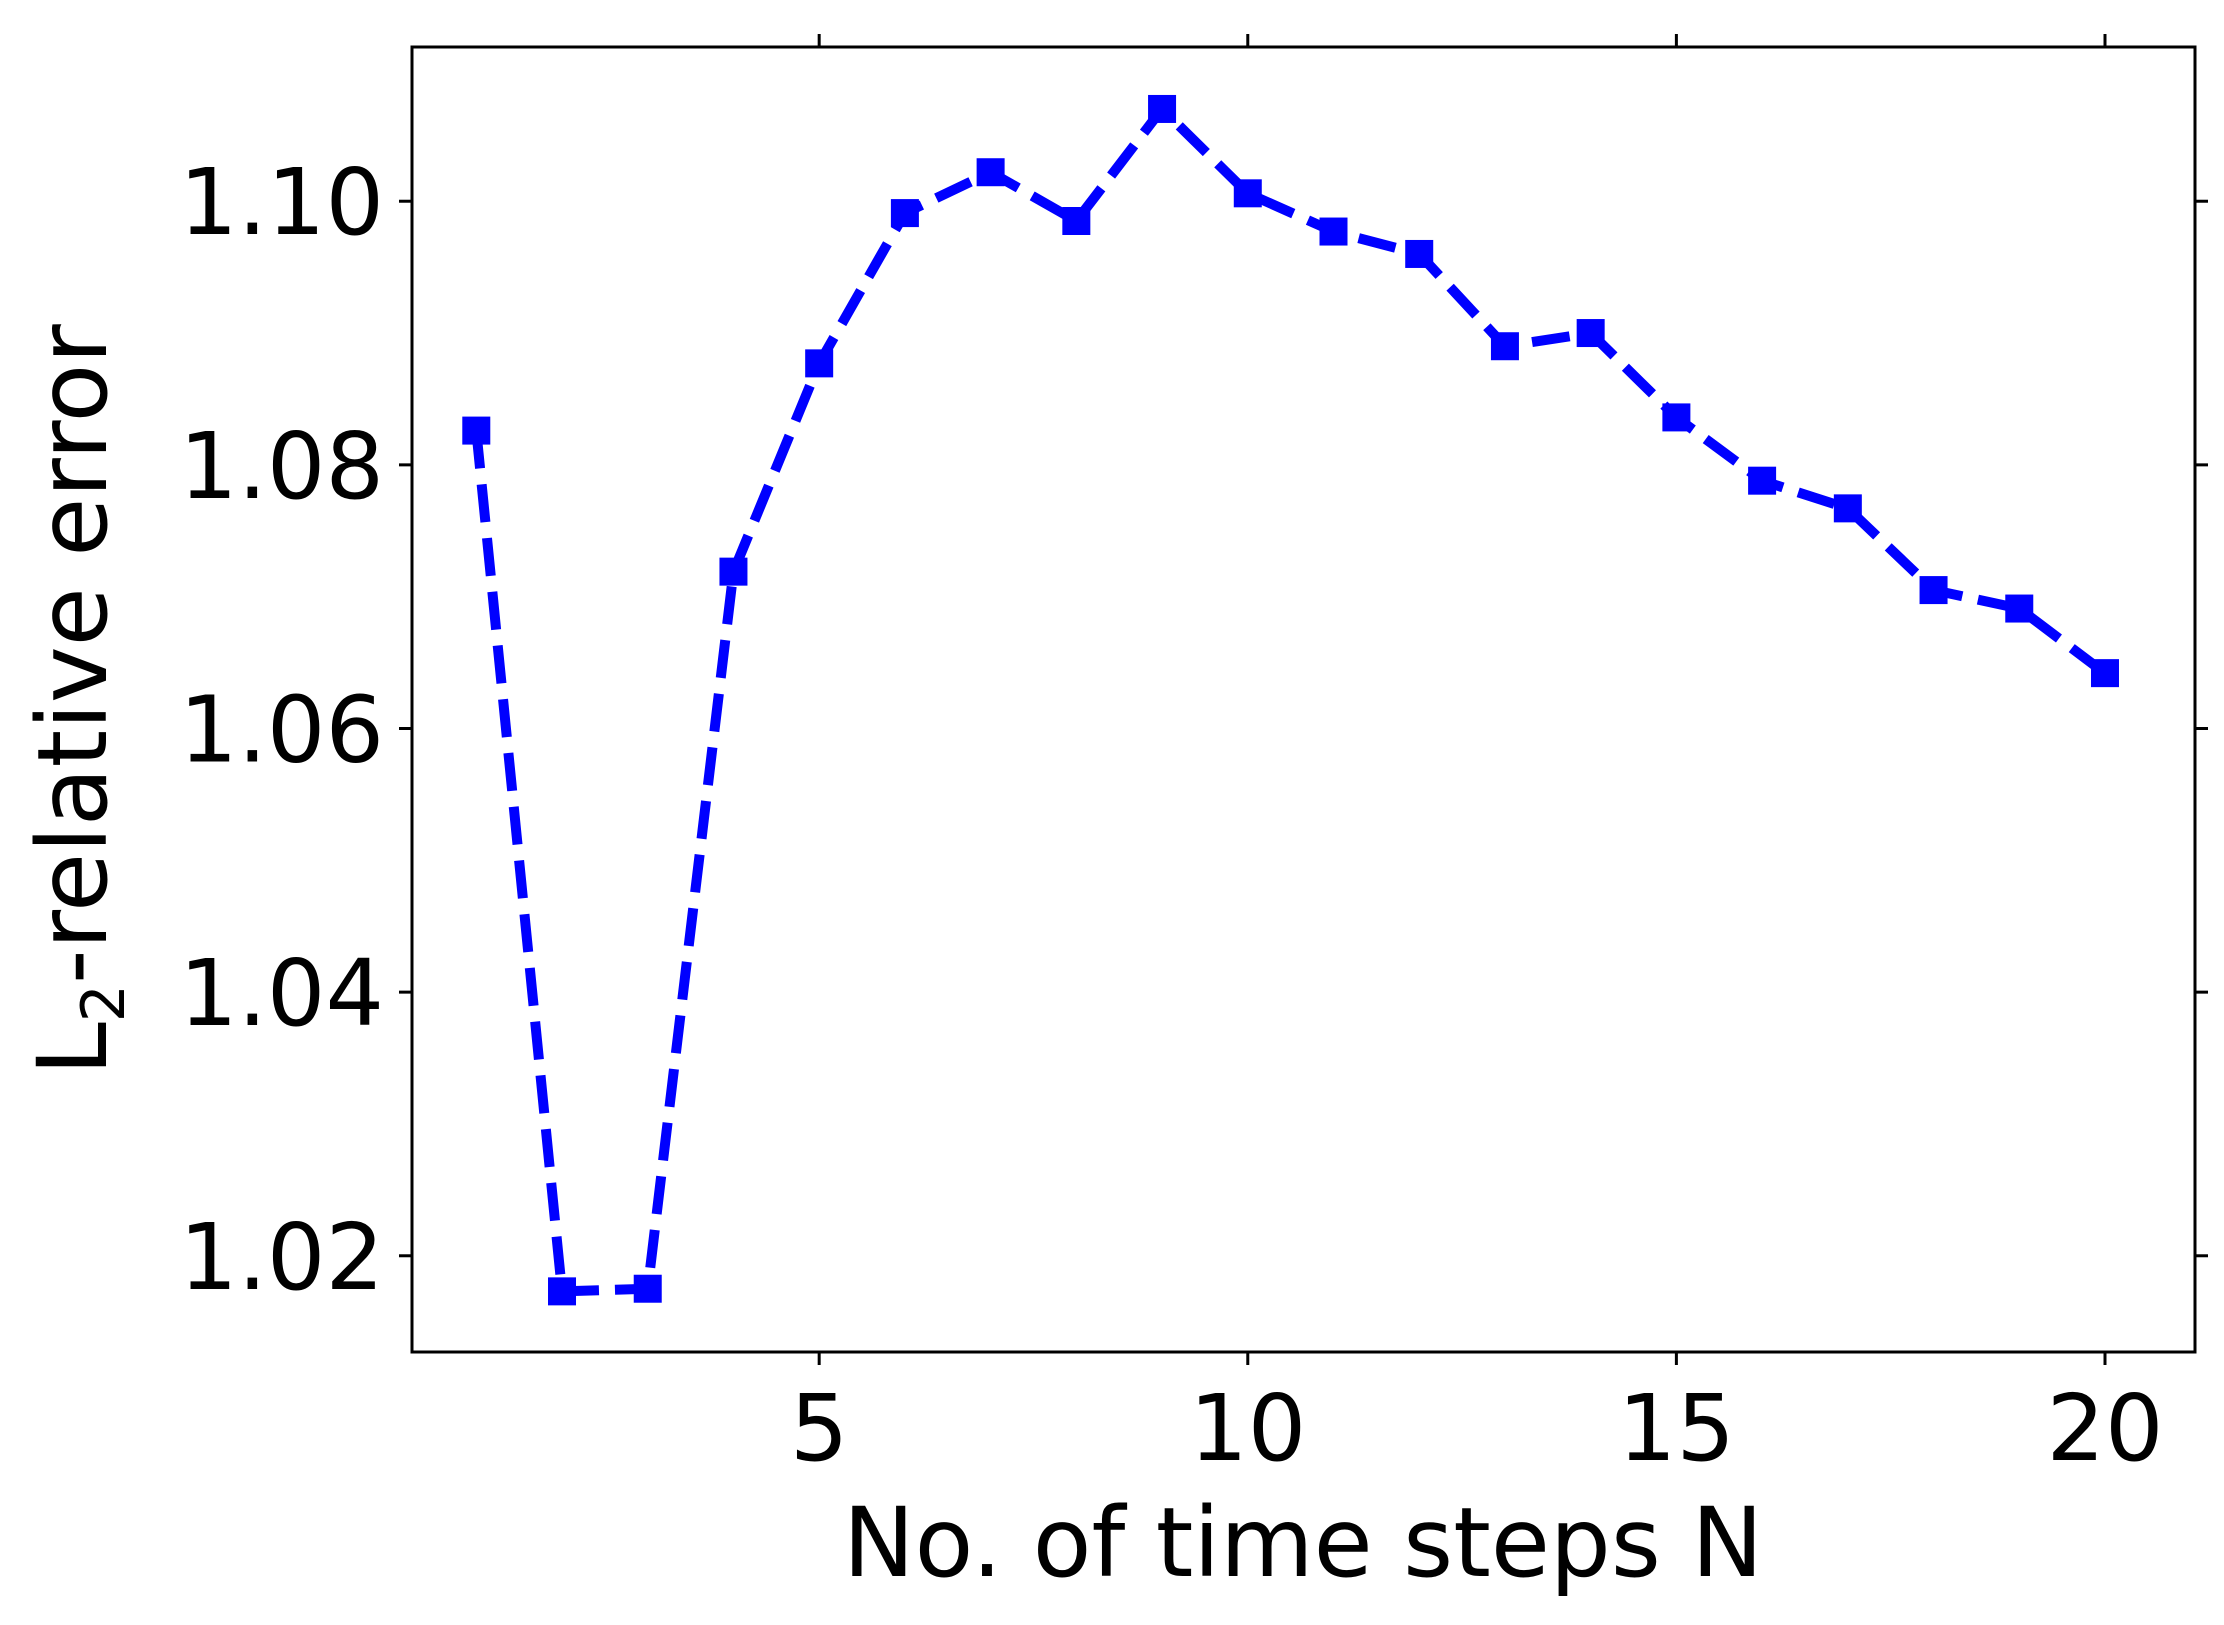 This screenshot has width=2224, height=1625. I want to click on y-tick-labels: 1.02 1.04 1.06 1.08 1.10, so click(281, 730).